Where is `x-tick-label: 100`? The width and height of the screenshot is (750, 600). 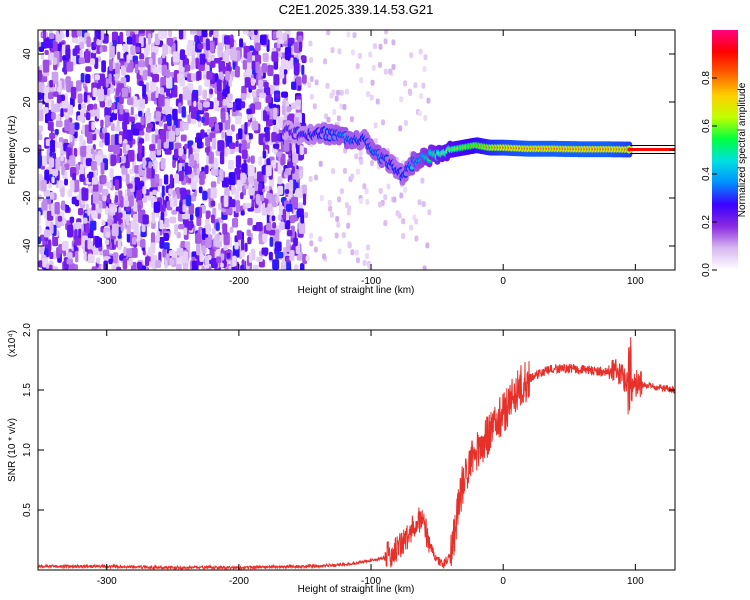
x-tick-label: 100 is located at coordinates (635, 281).